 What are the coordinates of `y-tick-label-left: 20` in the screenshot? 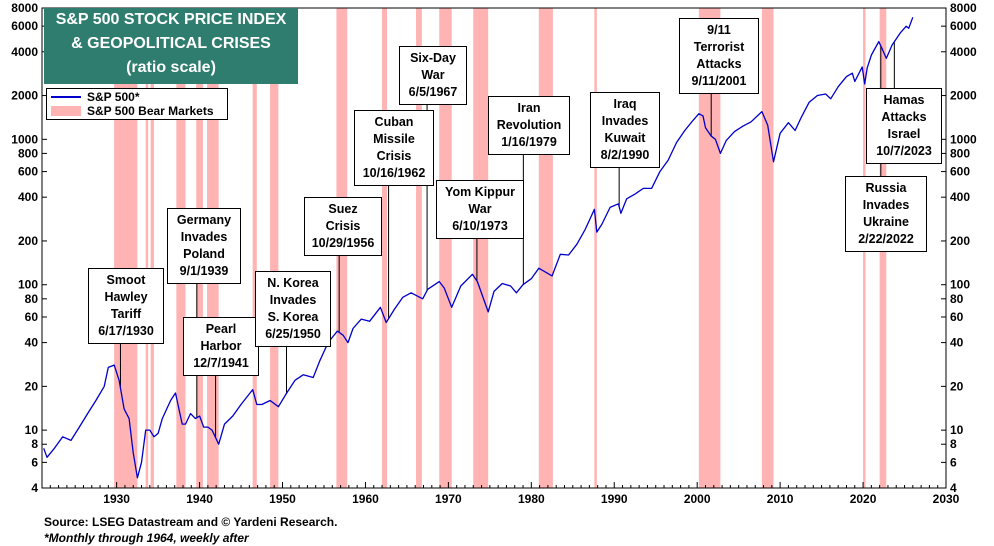 It's located at (32, 386).